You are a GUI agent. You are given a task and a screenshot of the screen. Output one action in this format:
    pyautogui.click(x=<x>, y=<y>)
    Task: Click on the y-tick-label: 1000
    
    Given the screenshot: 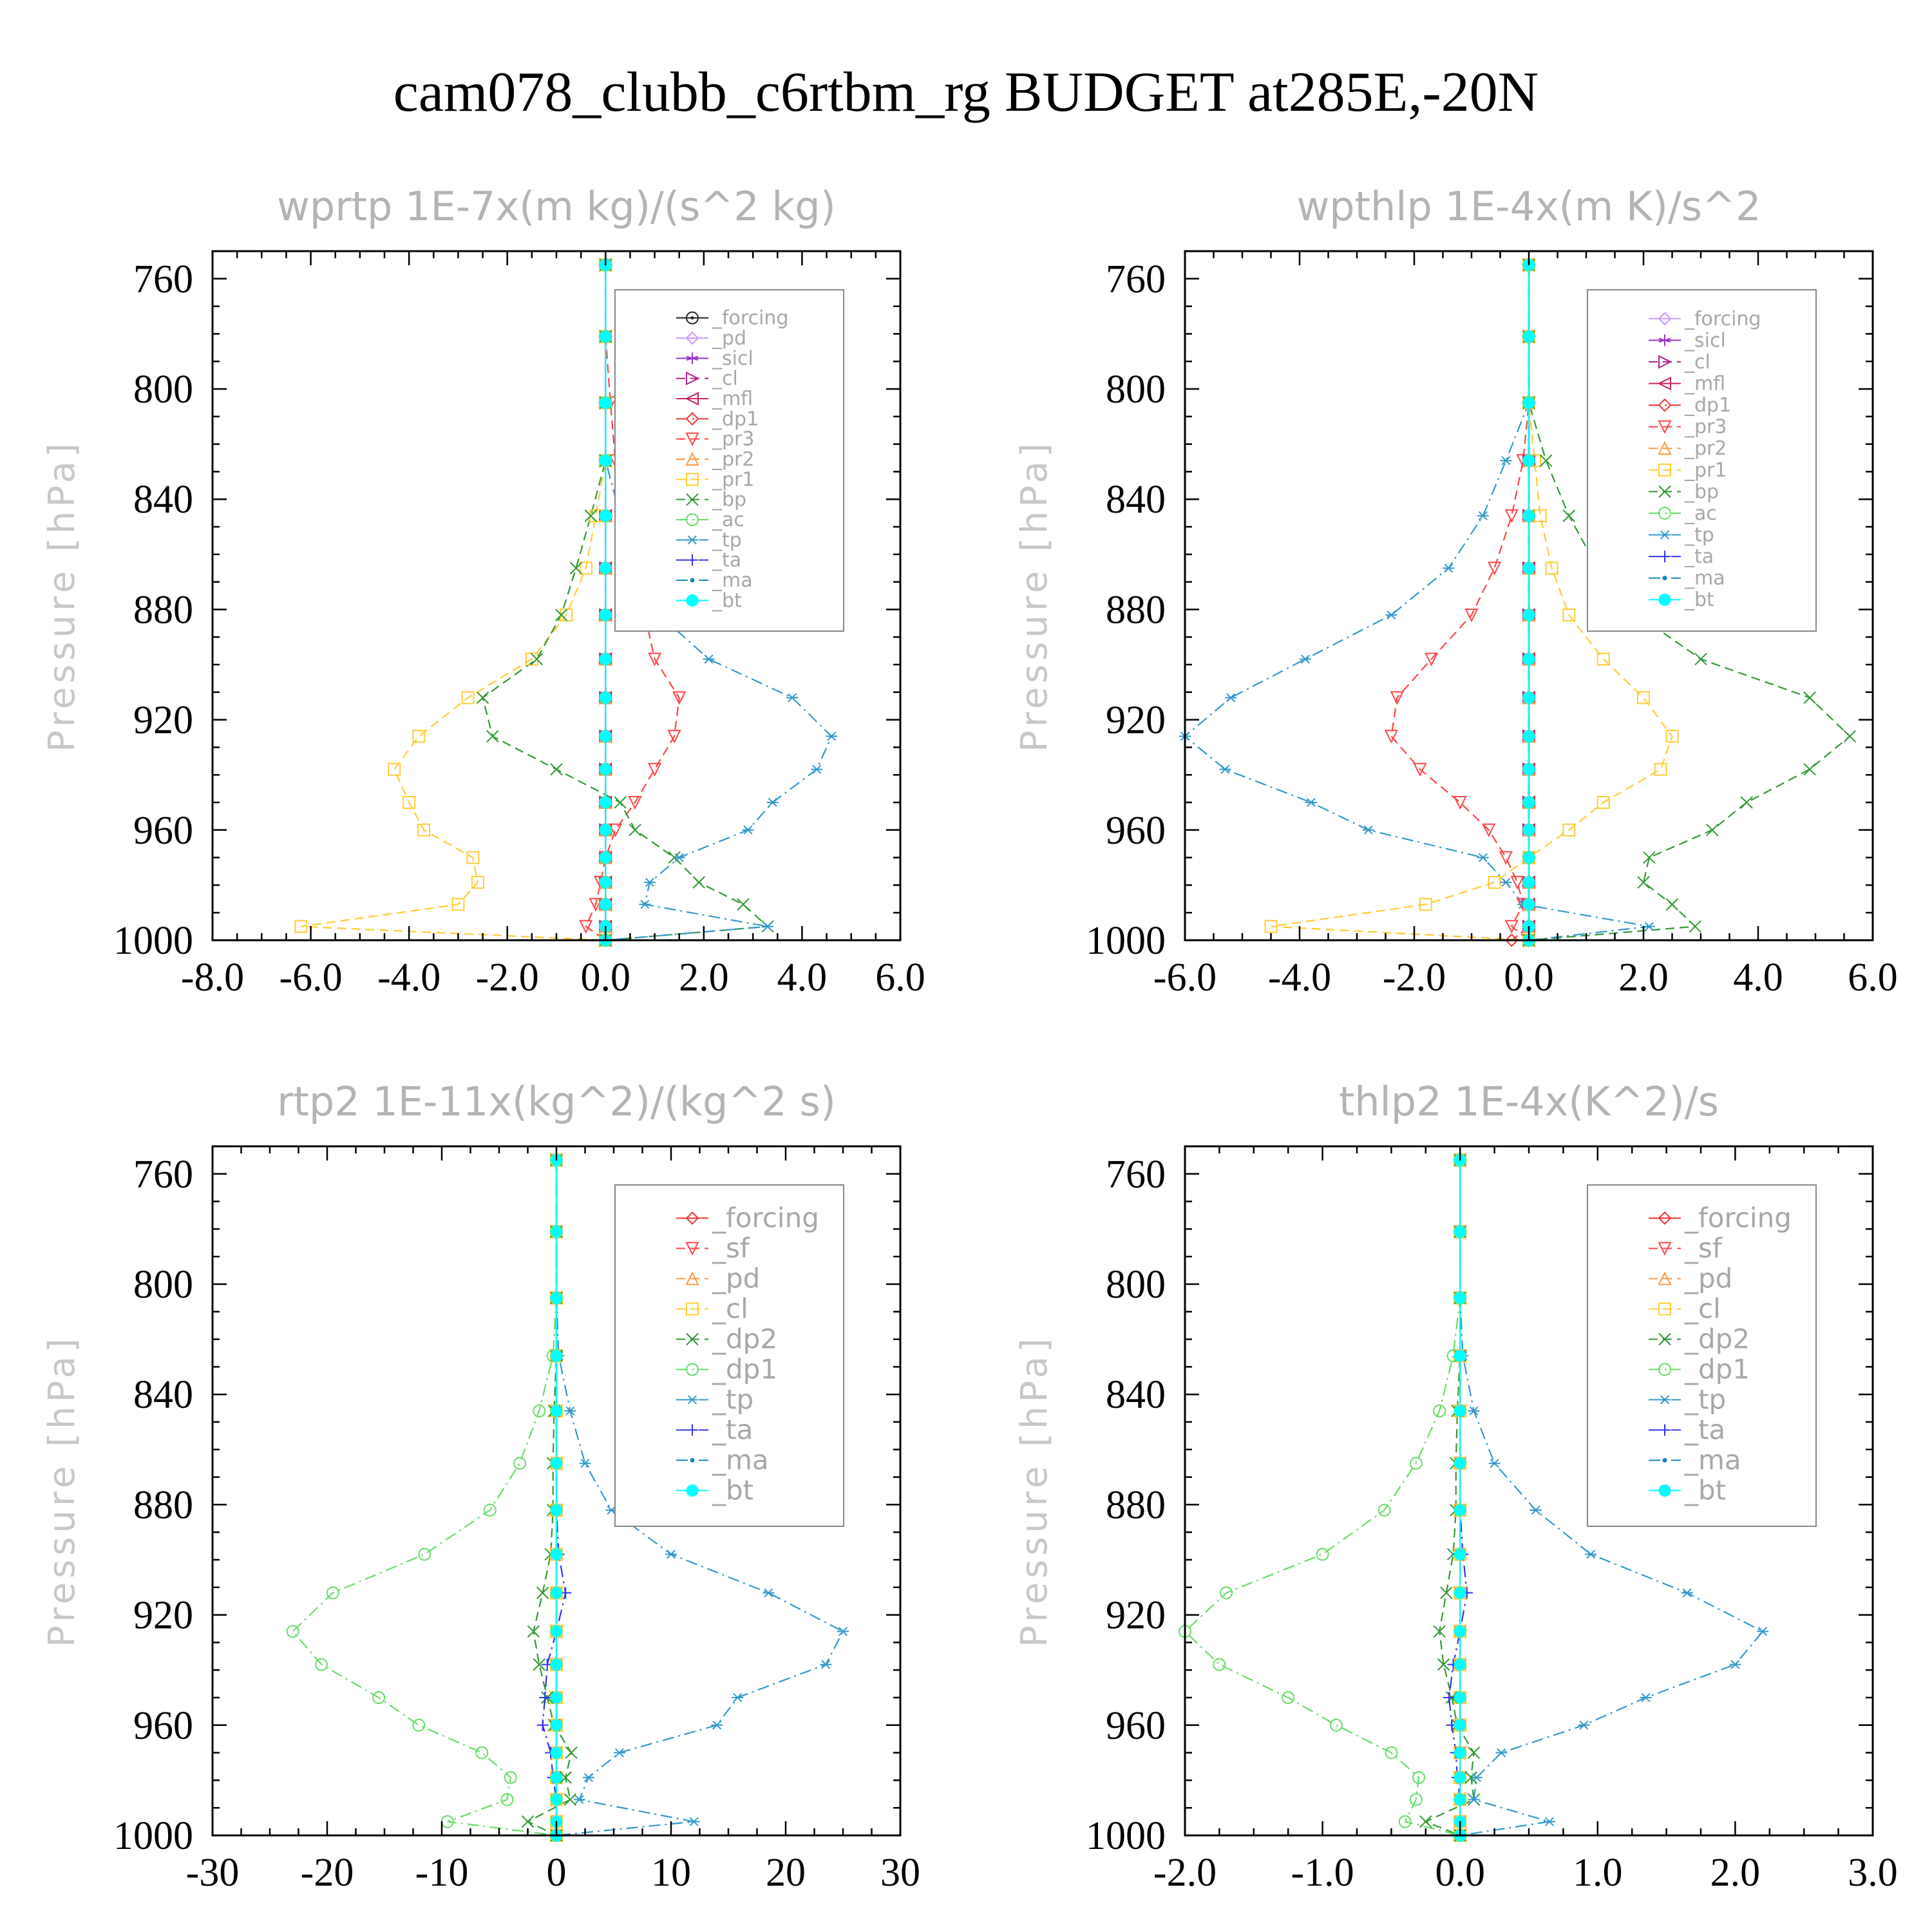 What is the action you would take?
    pyautogui.click(x=1126, y=941)
    